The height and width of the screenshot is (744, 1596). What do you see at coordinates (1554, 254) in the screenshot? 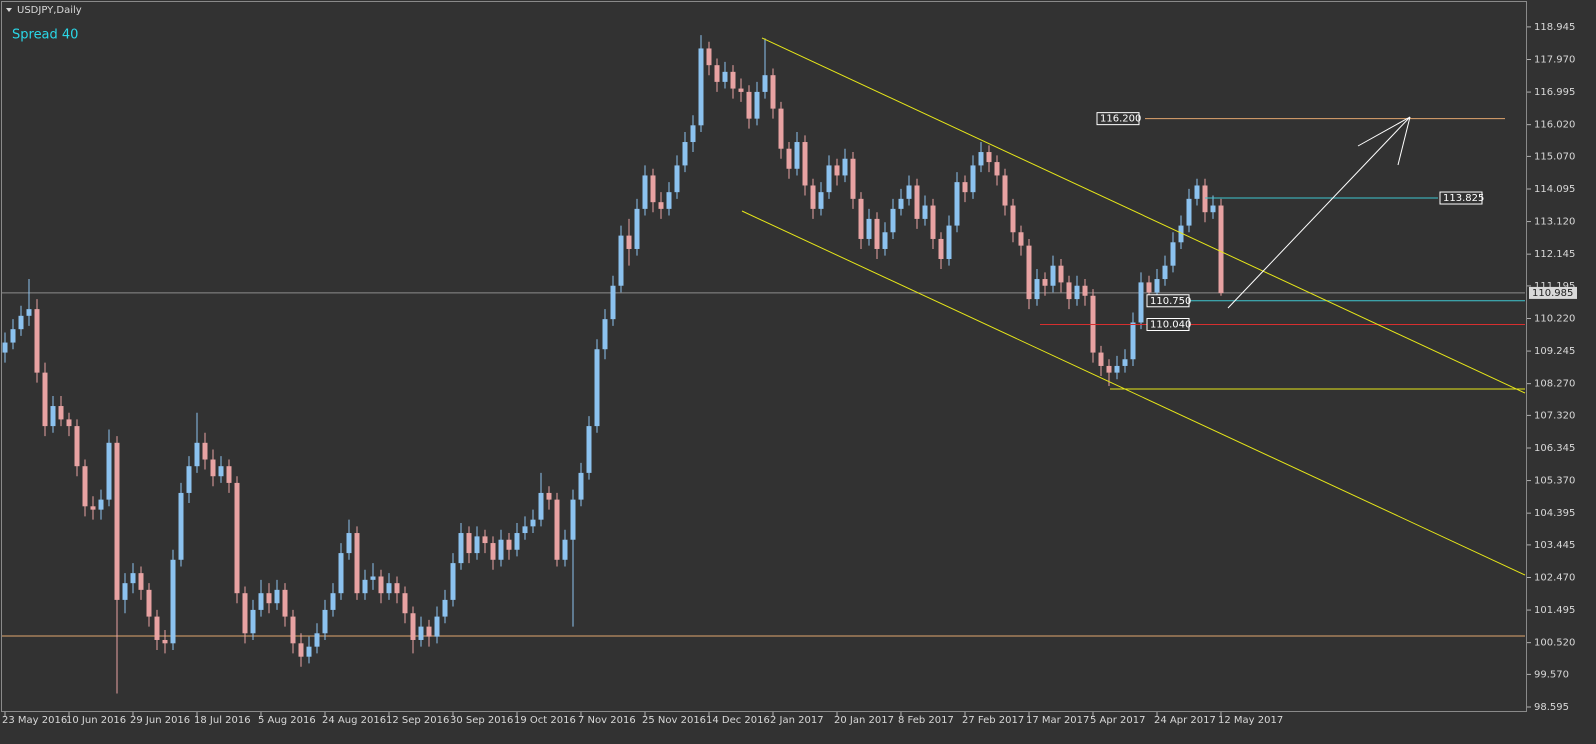
I see `y-tick-label: 112.145` at bounding box center [1554, 254].